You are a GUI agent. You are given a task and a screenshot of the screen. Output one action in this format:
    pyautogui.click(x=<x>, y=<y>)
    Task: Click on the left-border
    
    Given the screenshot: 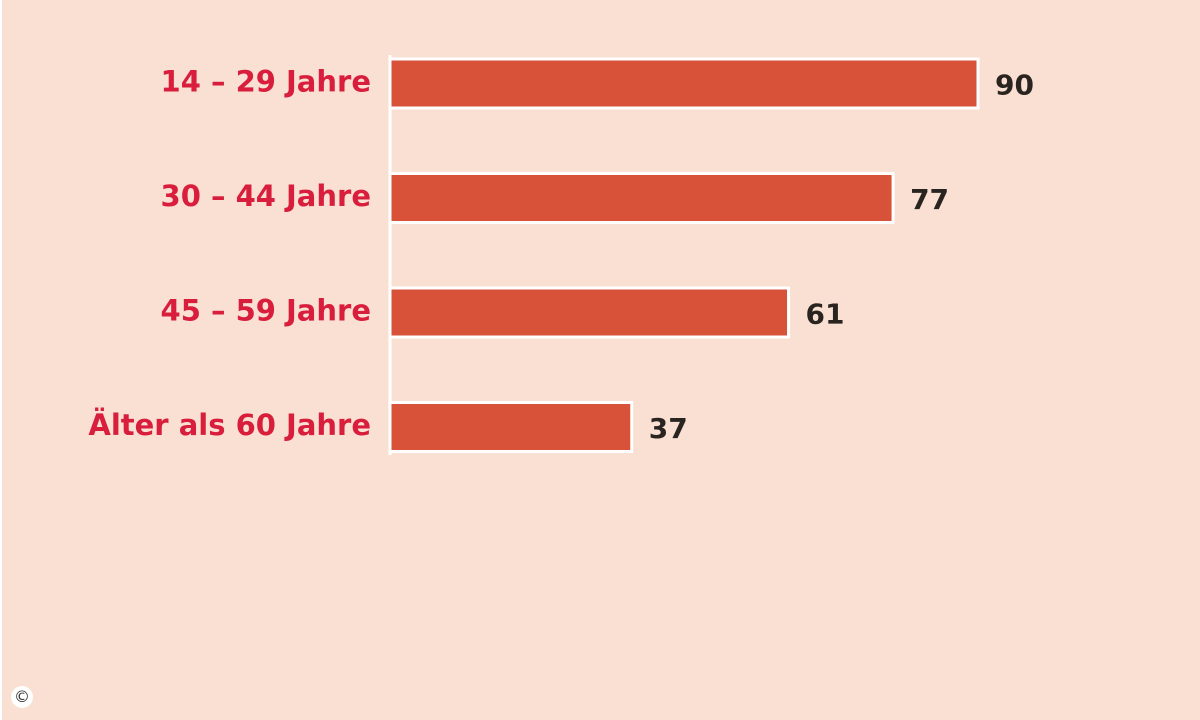 What is the action you would take?
    pyautogui.click(x=1, y=360)
    